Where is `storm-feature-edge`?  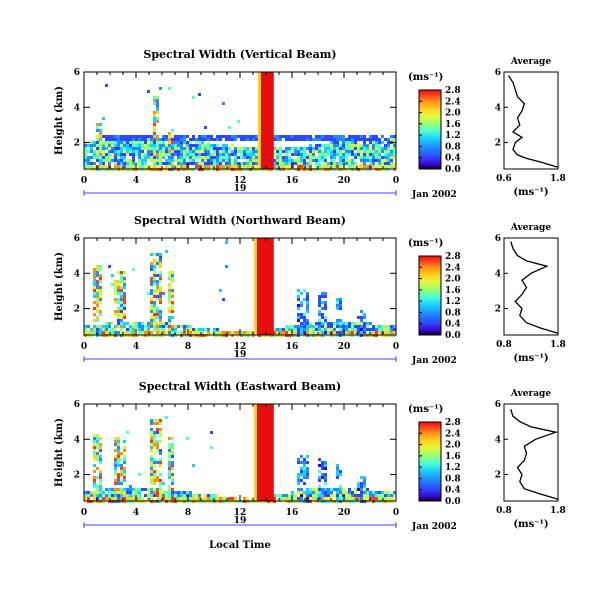
storm-feature-edge is located at coordinates (255, 286).